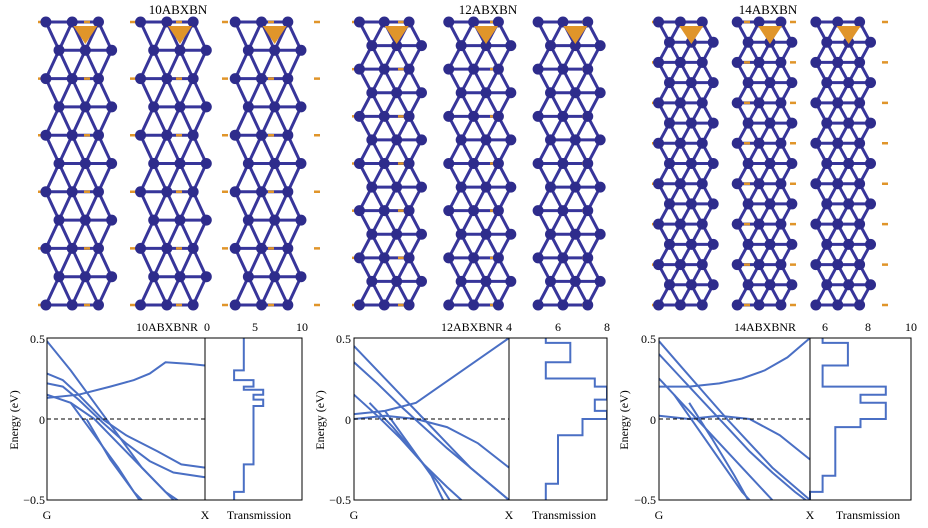 This screenshot has width=928, height=528. I want to click on ytick-14-zero: 0, so click(653, 420).